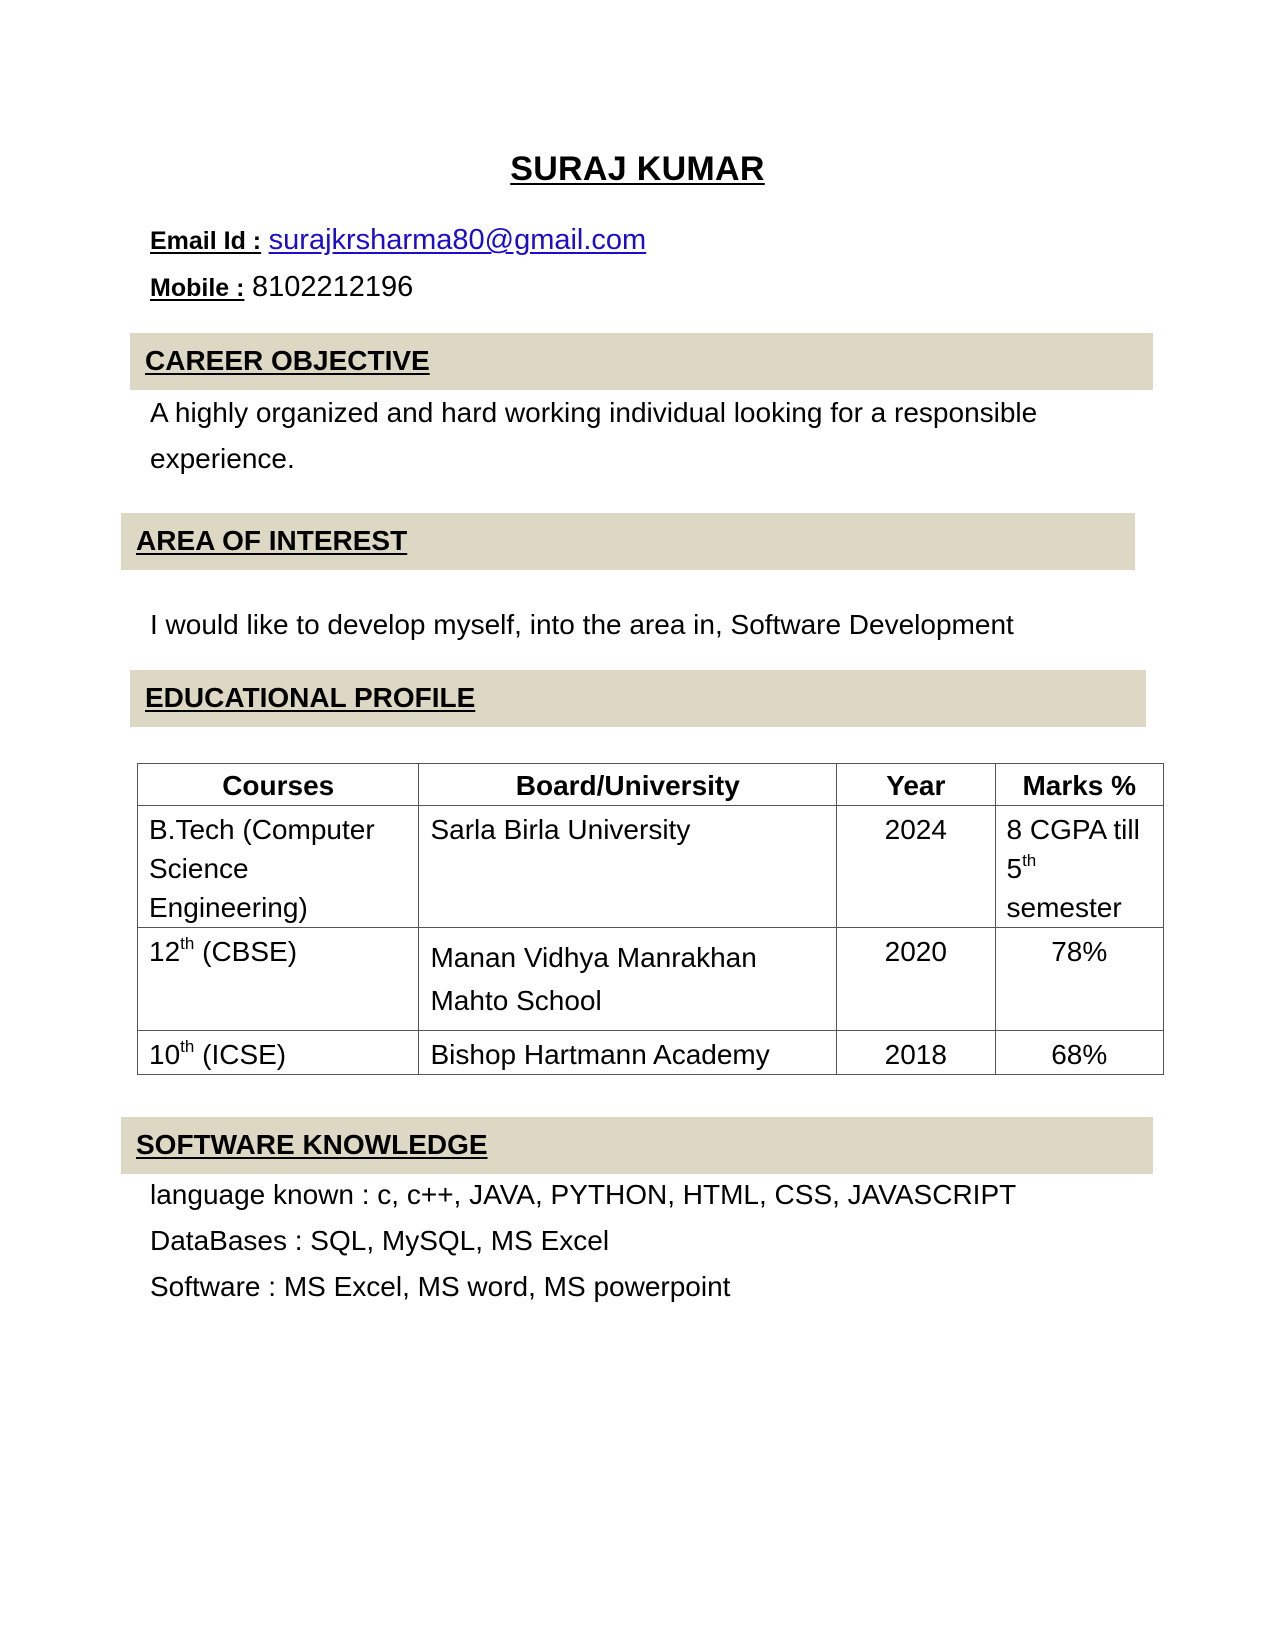 This screenshot has width=1275, height=1650. What do you see at coordinates (628, 784) in the screenshot?
I see `header-board-university: Board/University` at bounding box center [628, 784].